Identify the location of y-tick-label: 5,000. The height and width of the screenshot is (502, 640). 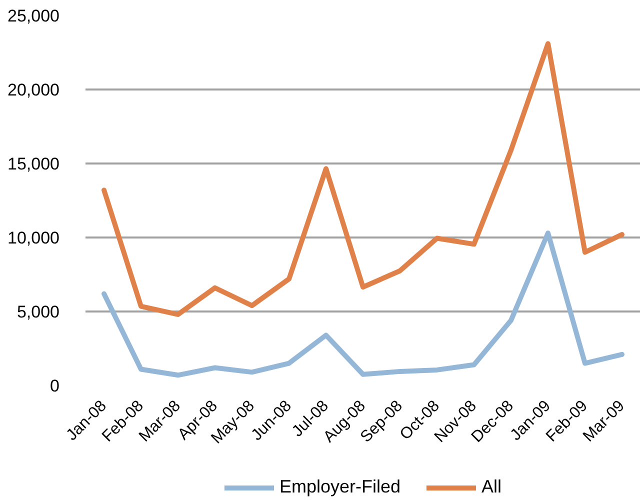
(38, 312).